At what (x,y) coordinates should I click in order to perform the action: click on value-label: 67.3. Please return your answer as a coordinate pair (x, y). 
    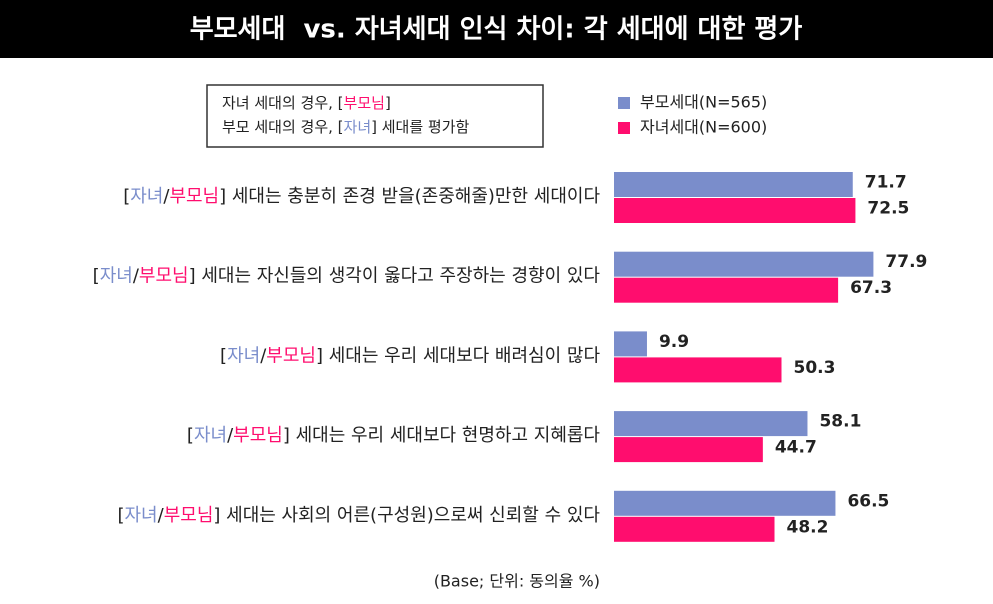
    Looking at the image, I should click on (871, 288).